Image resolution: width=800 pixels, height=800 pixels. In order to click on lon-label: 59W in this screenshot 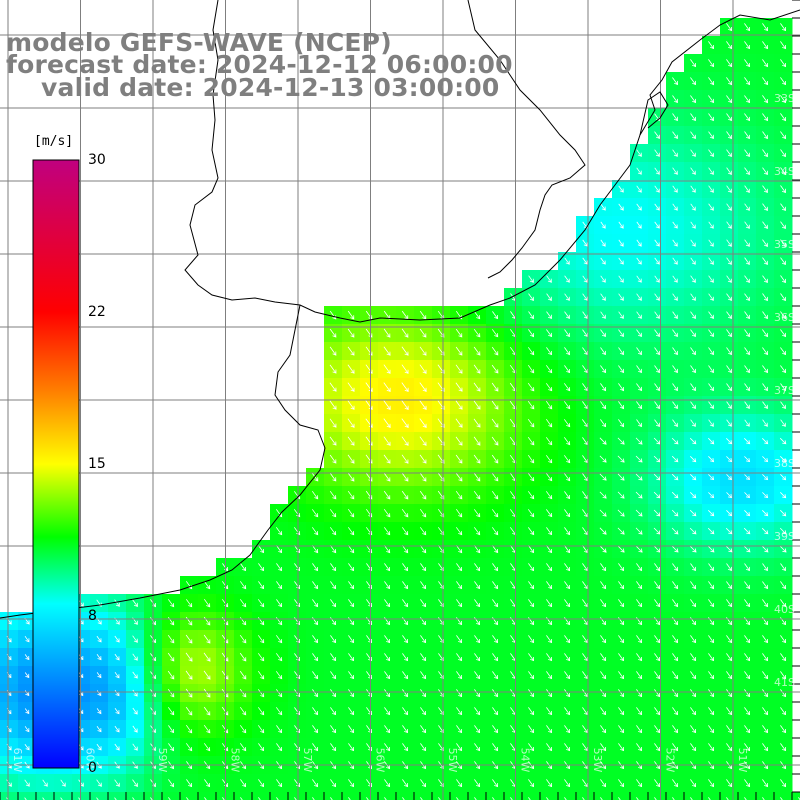, I will do `click(162, 760)`.